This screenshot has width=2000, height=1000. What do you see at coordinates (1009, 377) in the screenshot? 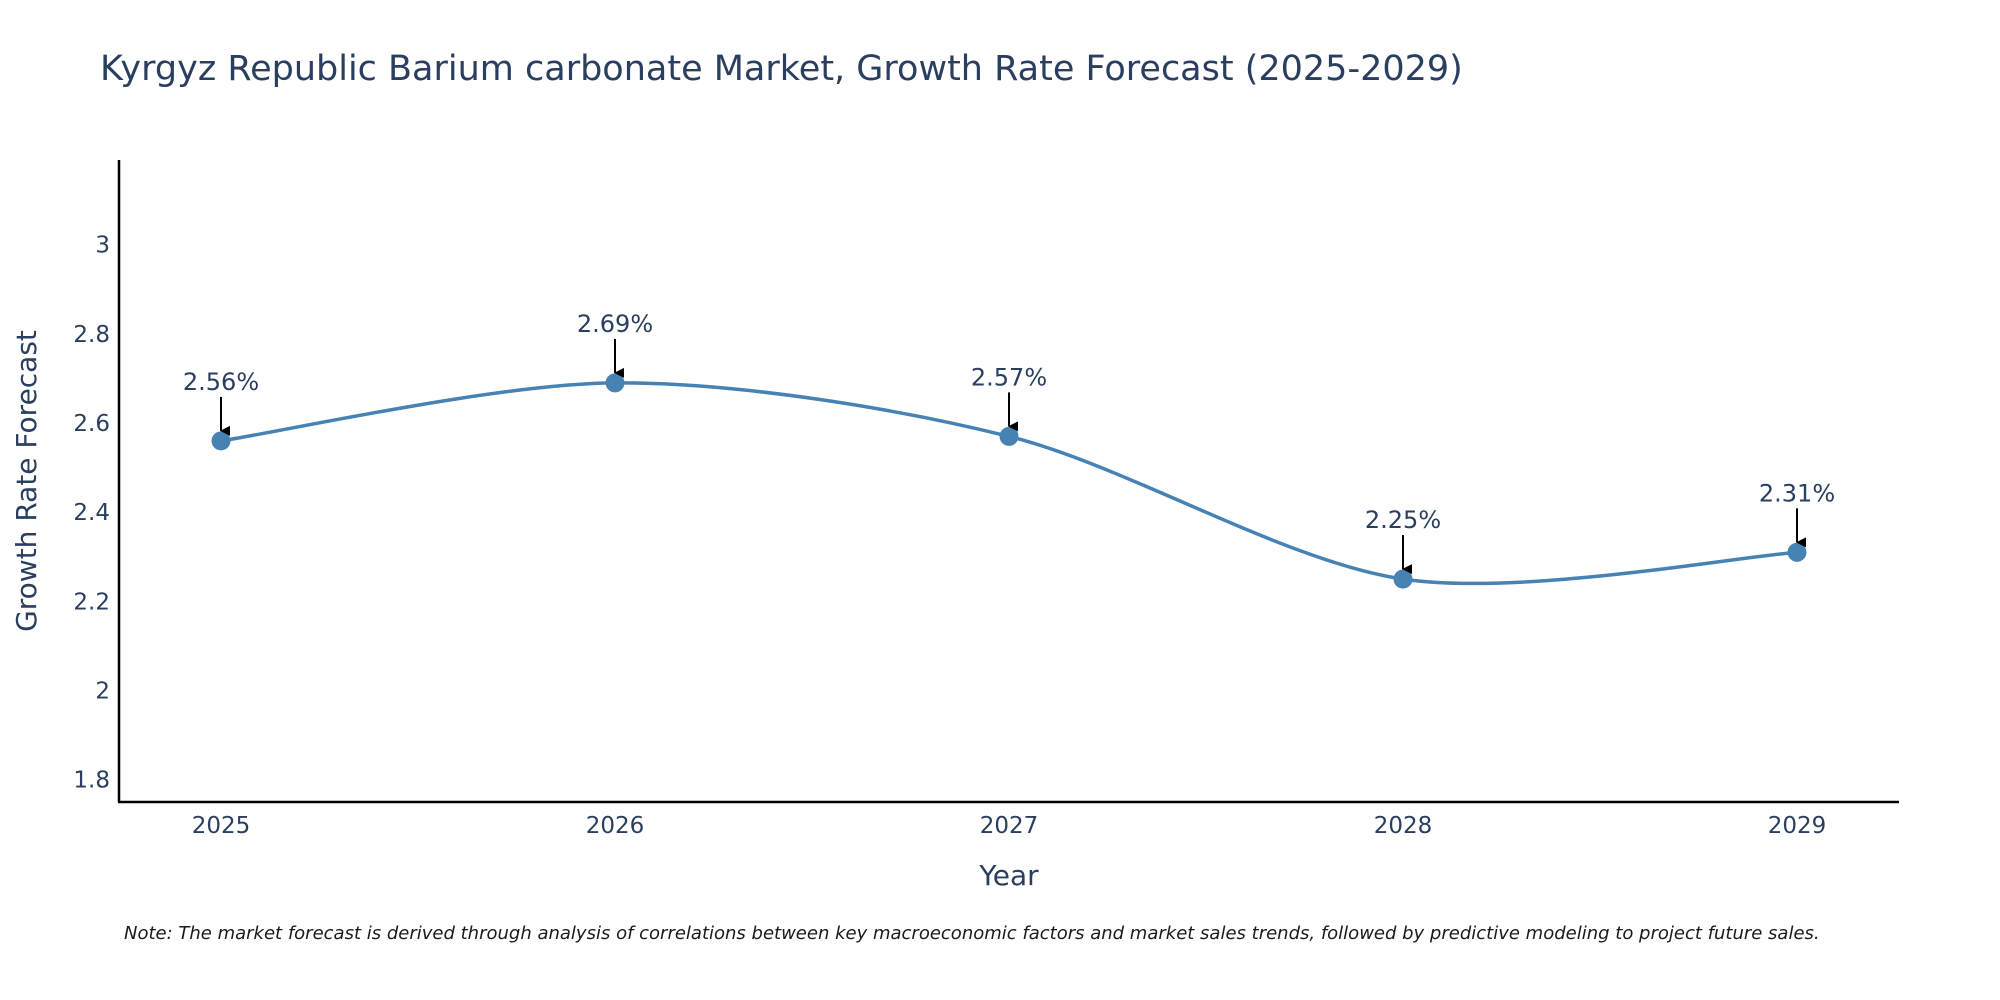
I see `annotation-label: 2.57%` at bounding box center [1009, 377].